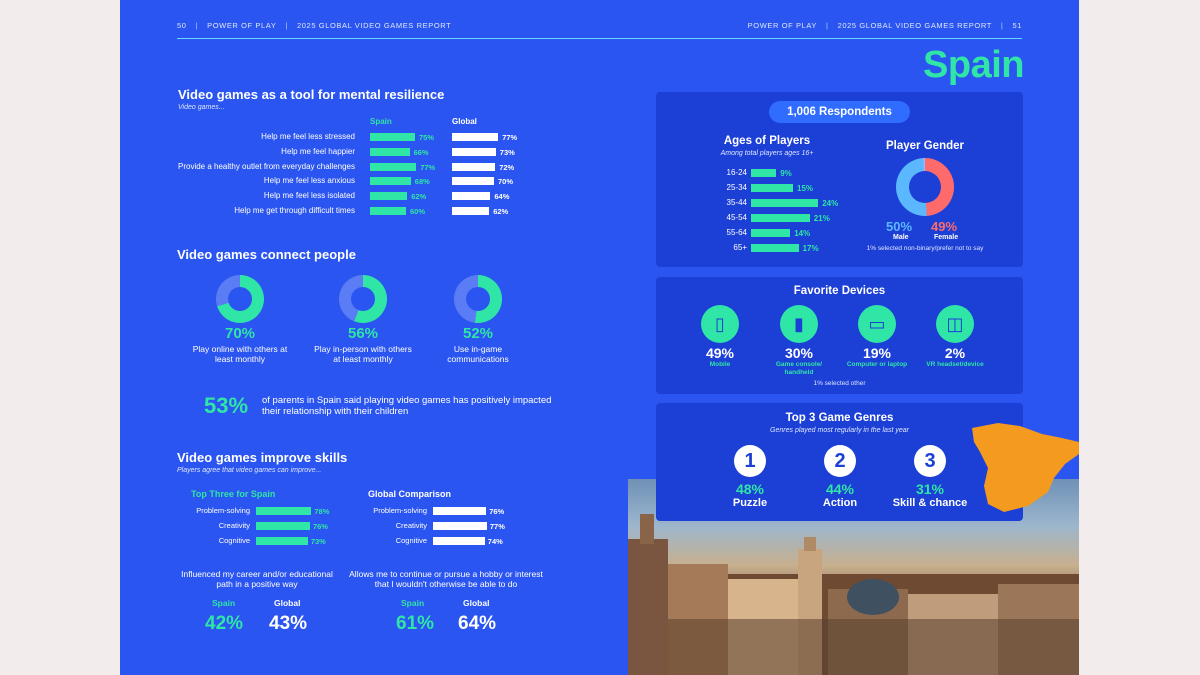 This screenshot has height=675, width=1200. I want to click on resilience-global-value: 72%, so click(507, 167).